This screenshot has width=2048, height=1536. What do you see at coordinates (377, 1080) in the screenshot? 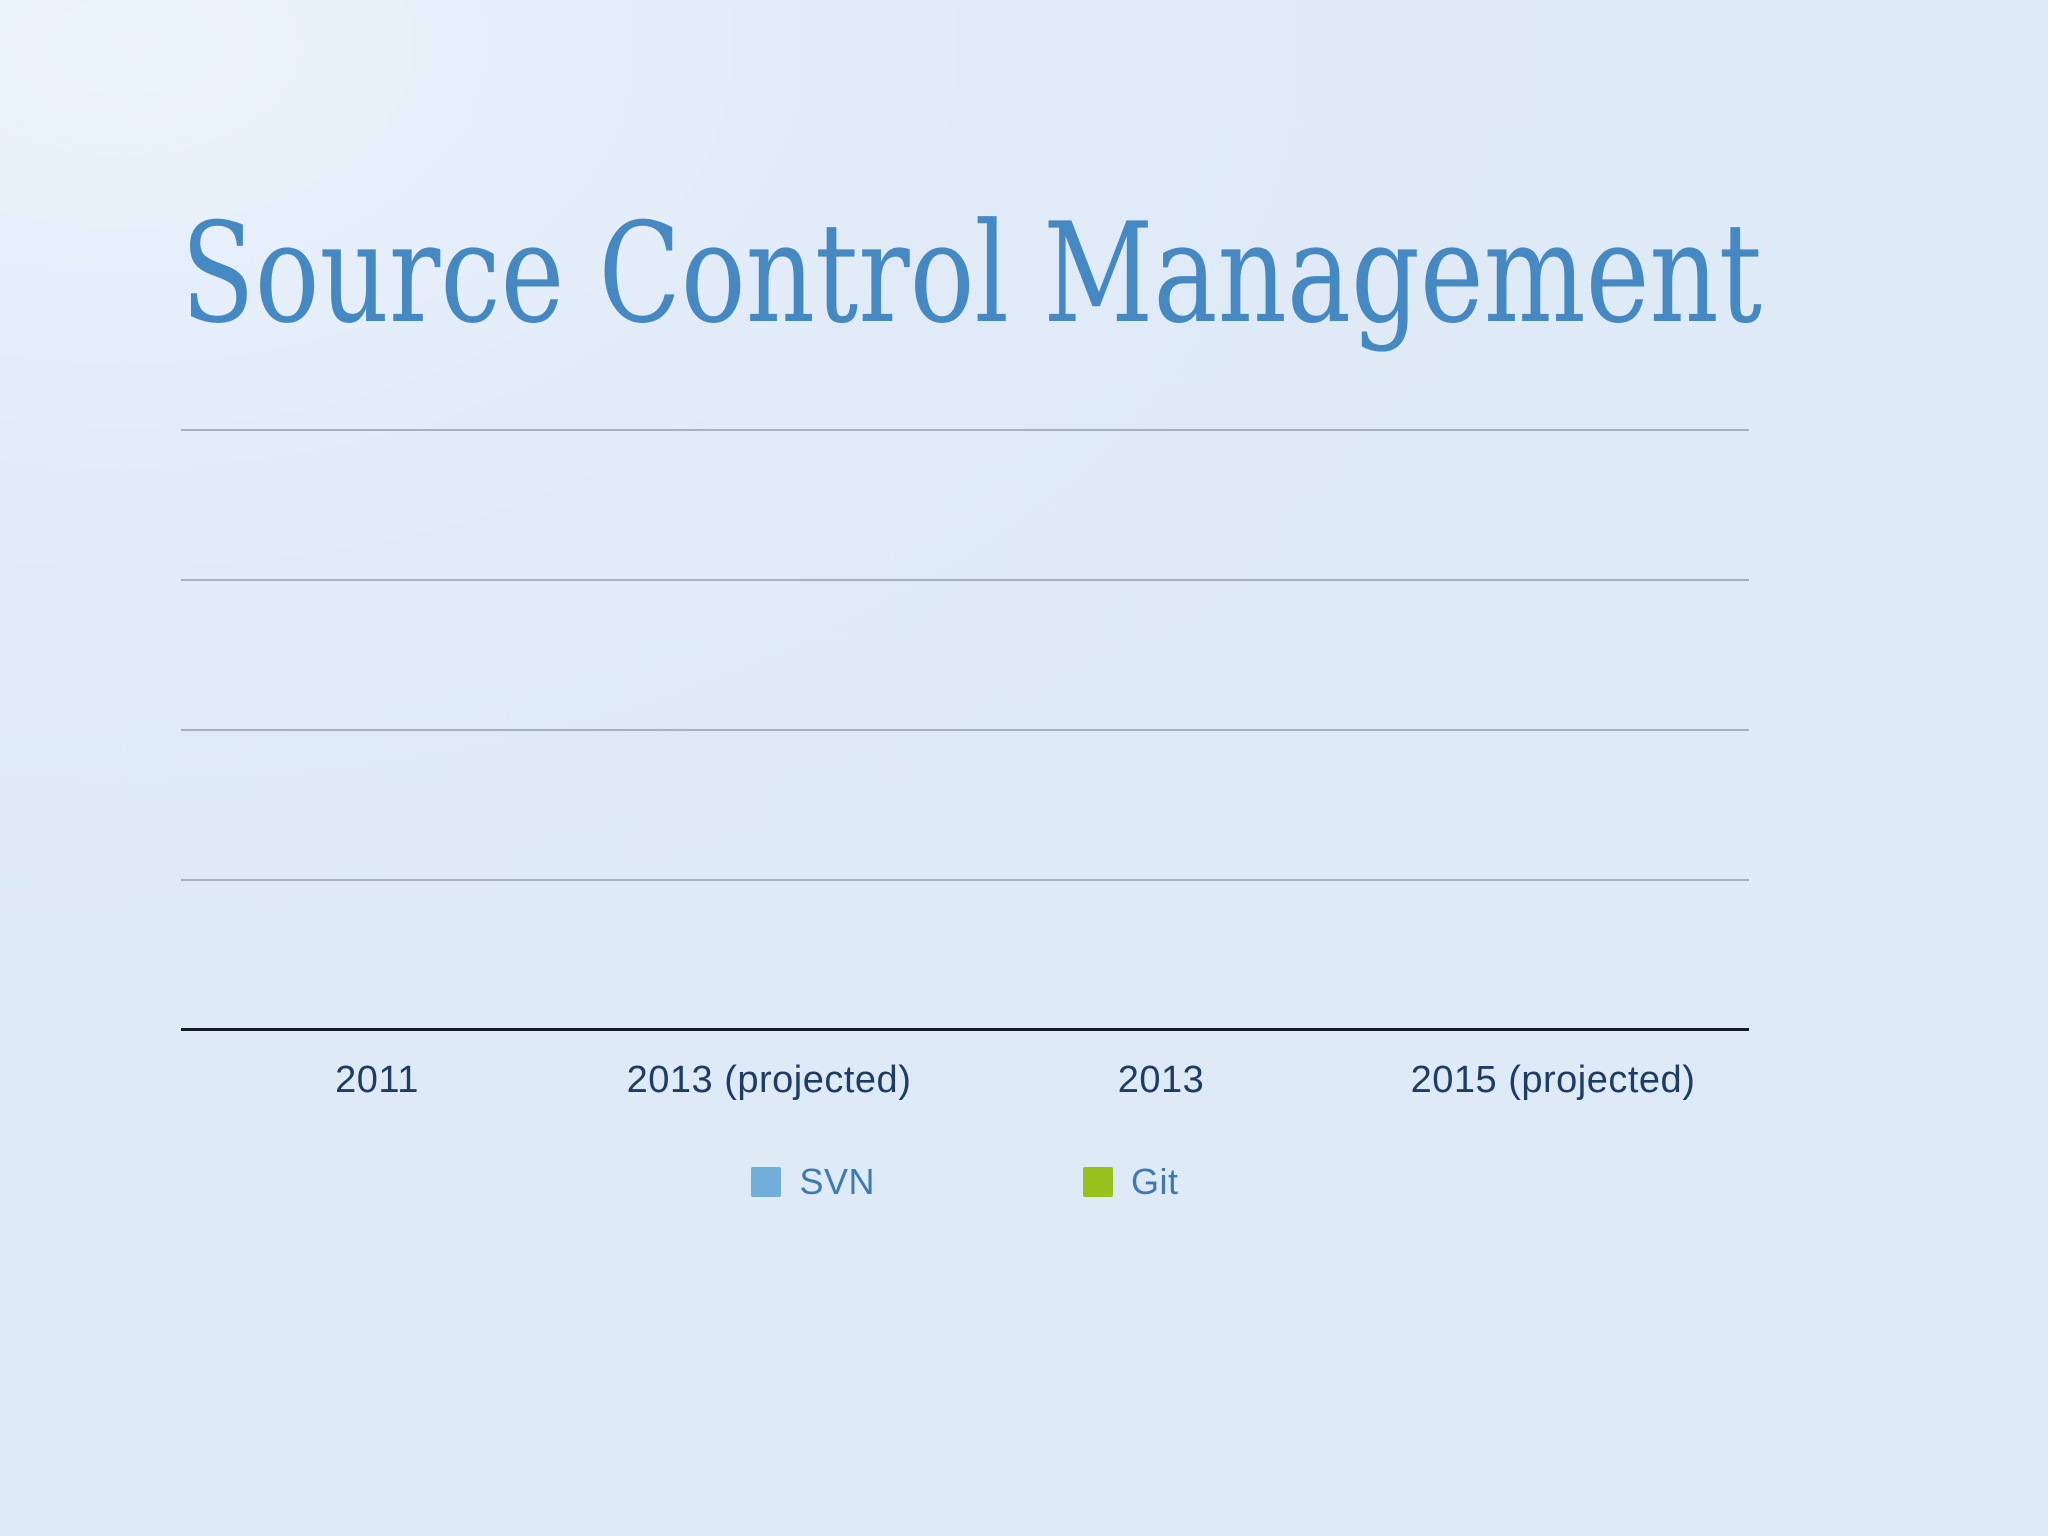
I see `x-axis-label: 2011` at bounding box center [377, 1080].